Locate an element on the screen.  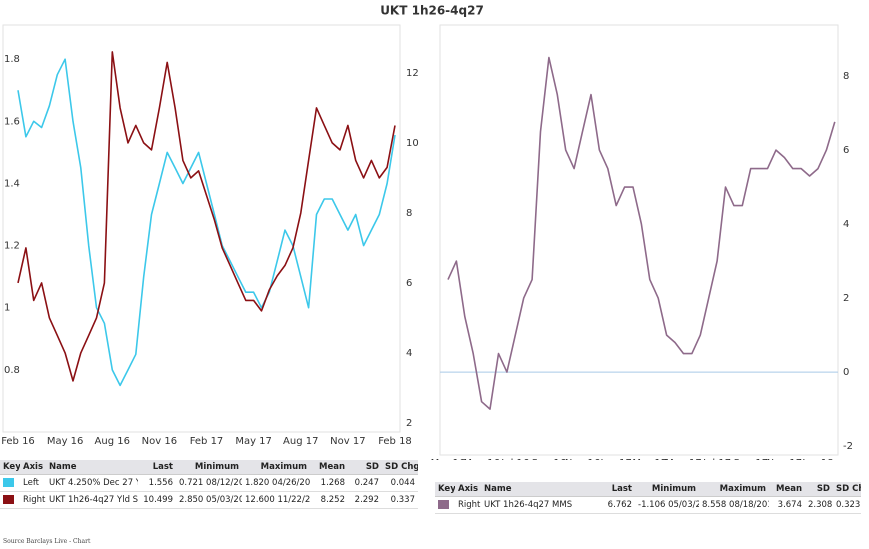
header-cell: Key is located at coordinates (445, 489).